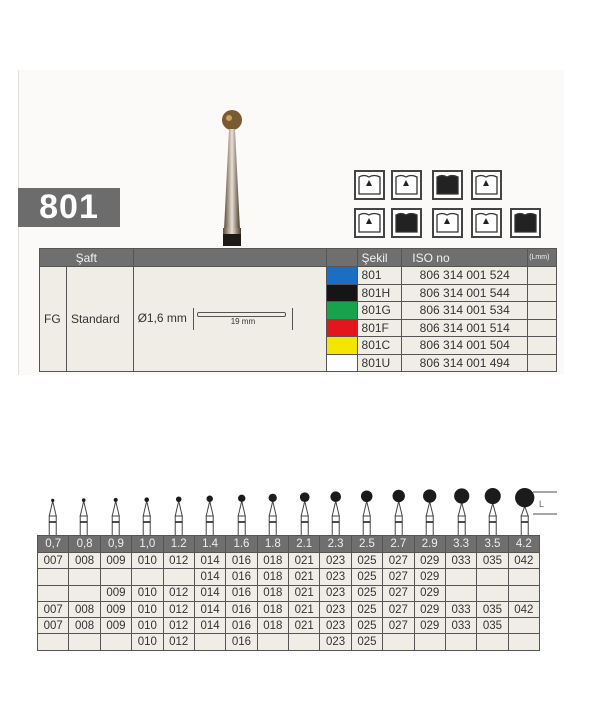 The width and height of the screenshot is (600, 707). Describe the element at coordinates (53, 319) in the screenshot. I see `shank-type: FG` at that location.